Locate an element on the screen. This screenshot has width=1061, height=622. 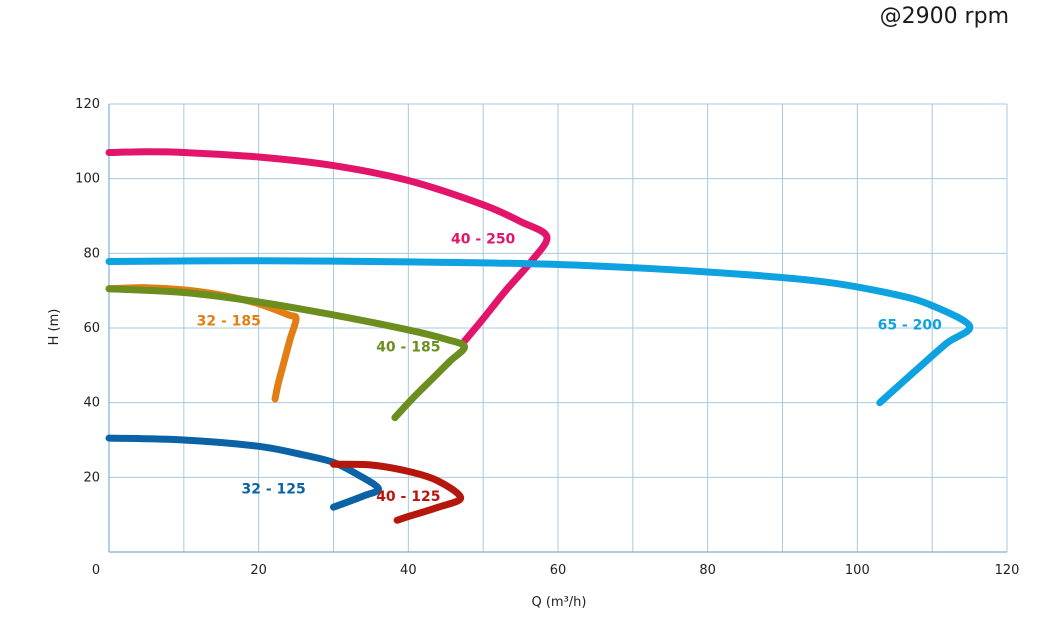
curve-label-40-185: 40 - 185 is located at coordinates (408, 348).